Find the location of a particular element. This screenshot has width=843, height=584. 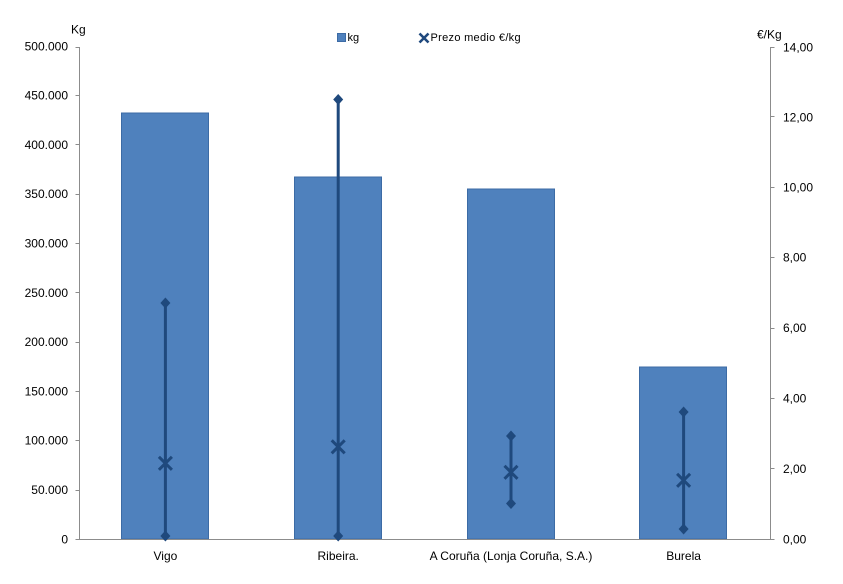

svg-text: A Coruña (Lonja Coruña, S.A.) is located at coordinates (511, 556).